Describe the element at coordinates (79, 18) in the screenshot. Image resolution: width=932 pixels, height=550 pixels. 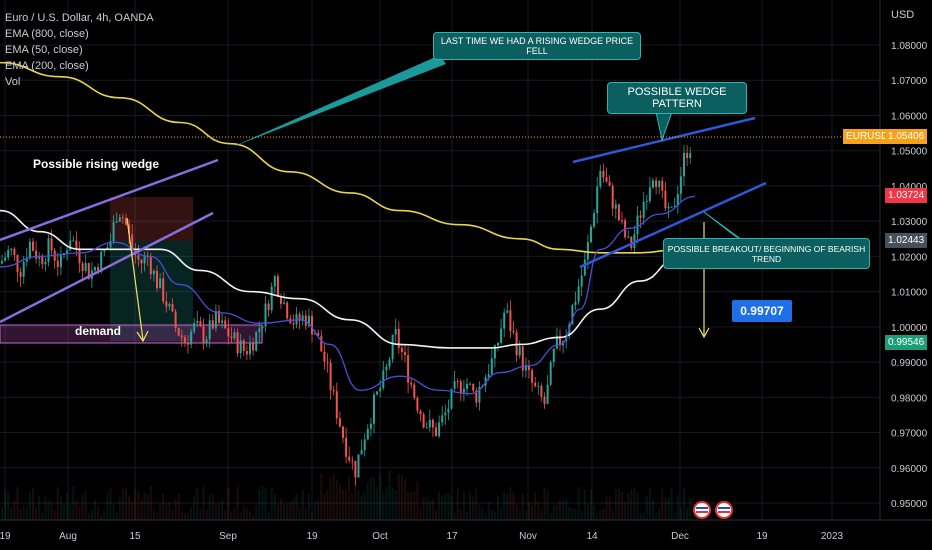
I see `symbol-title: Euro / U.S. Dollar, 4h, OANDA` at that location.